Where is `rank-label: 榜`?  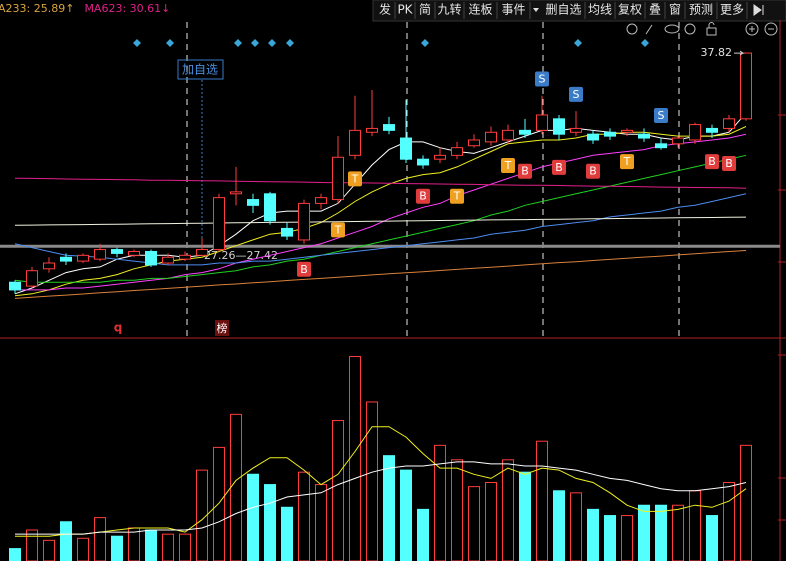 rank-label: 榜 is located at coordinates (222, 328).